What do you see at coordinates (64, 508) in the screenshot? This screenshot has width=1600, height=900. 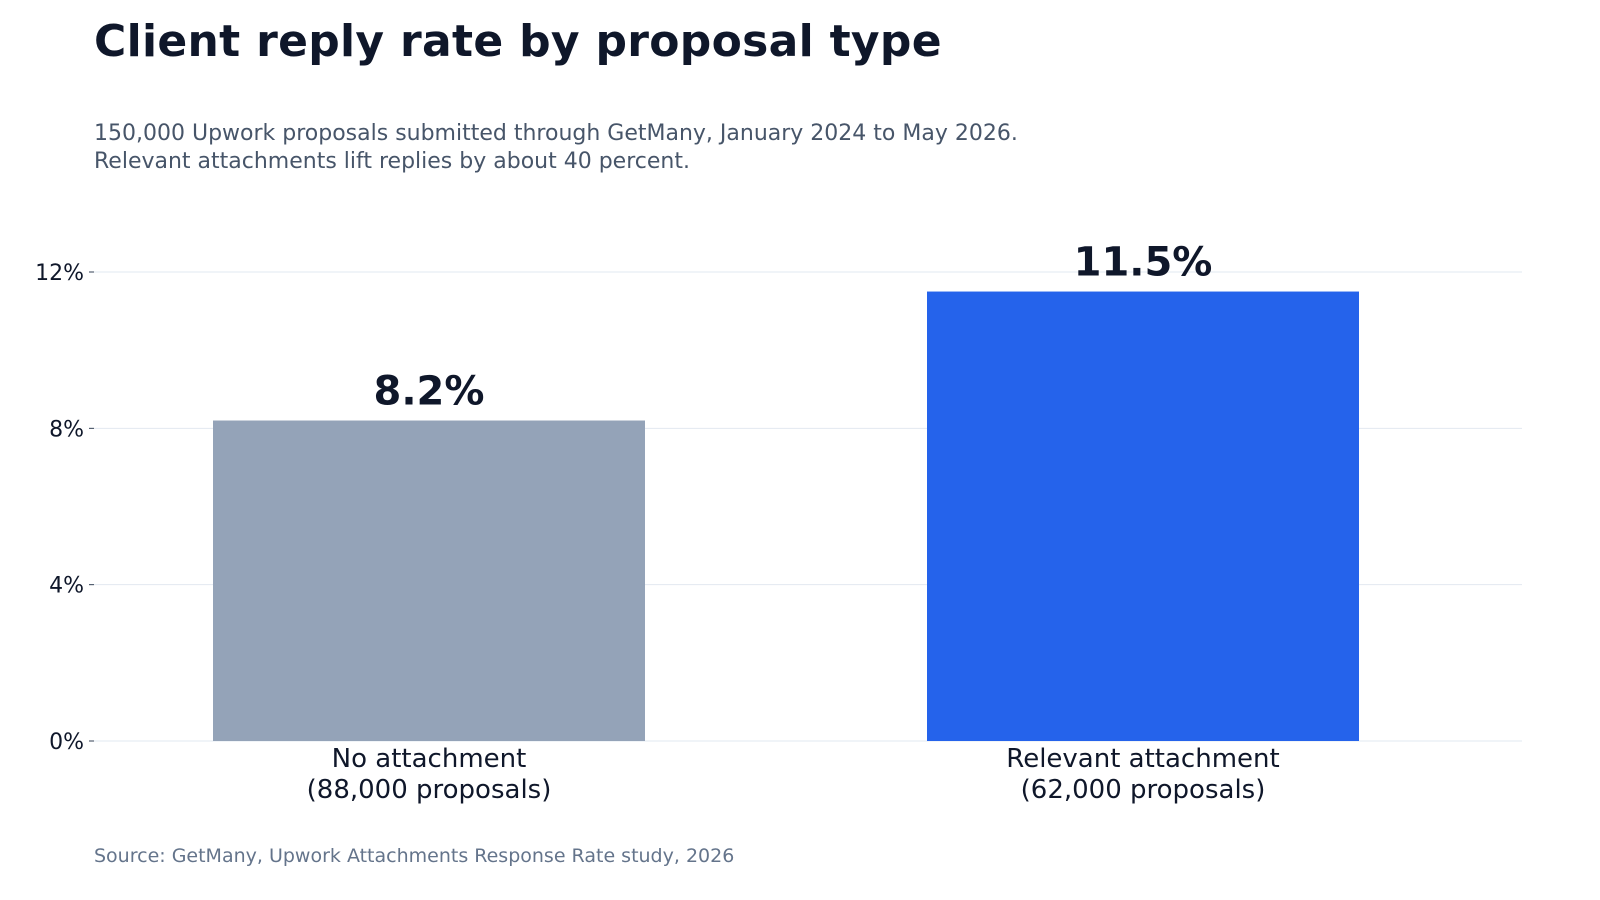 I see `y-axis: 0% 4% 8% 12%` at bounding box center [64, 508].